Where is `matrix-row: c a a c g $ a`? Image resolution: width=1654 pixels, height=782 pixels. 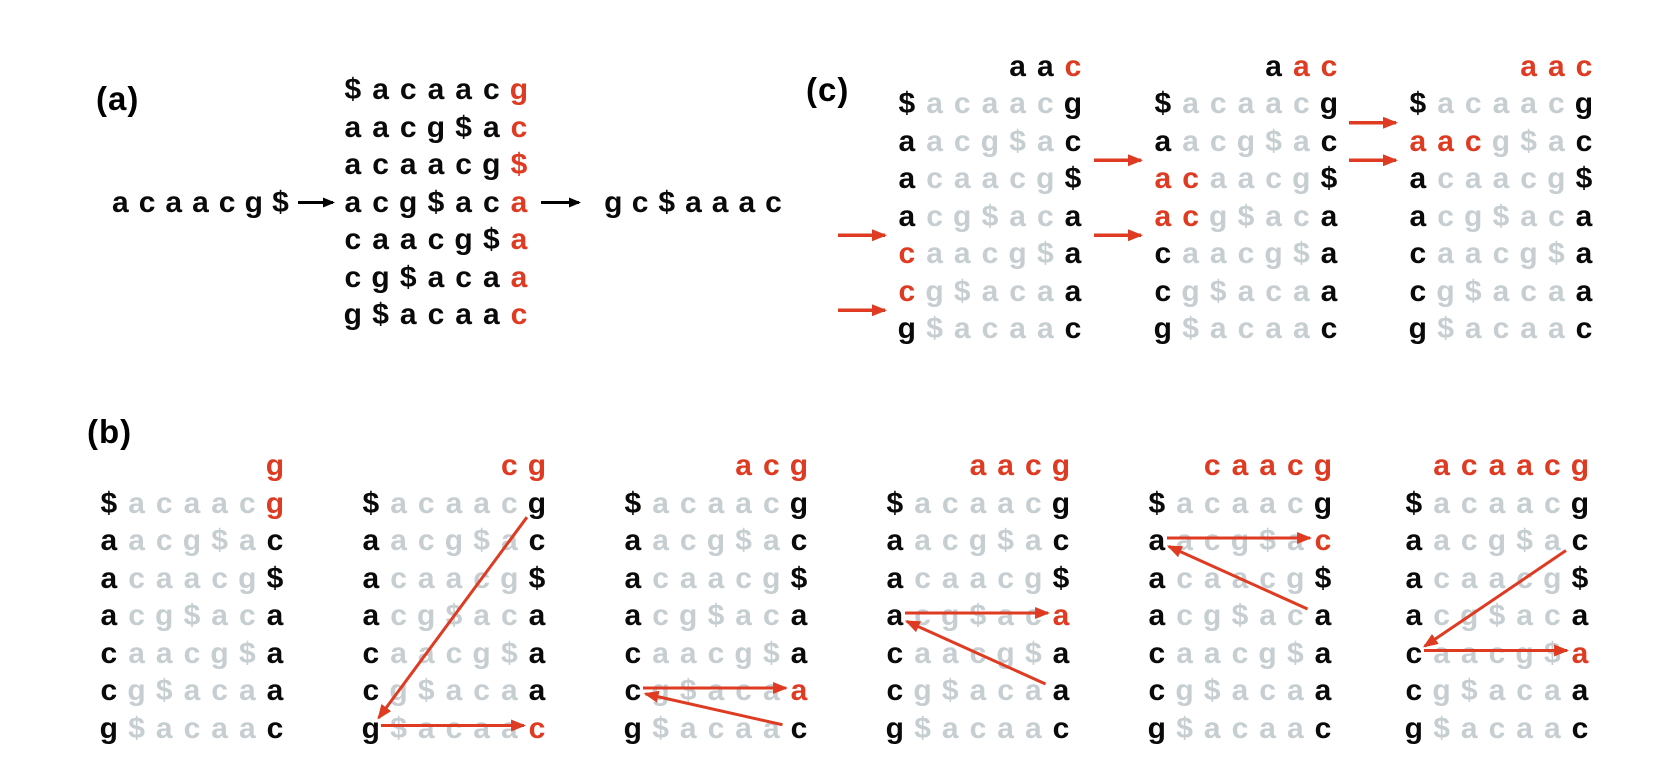 matrix-row: c a a c g $ a is located at coordinates (1246, 254).